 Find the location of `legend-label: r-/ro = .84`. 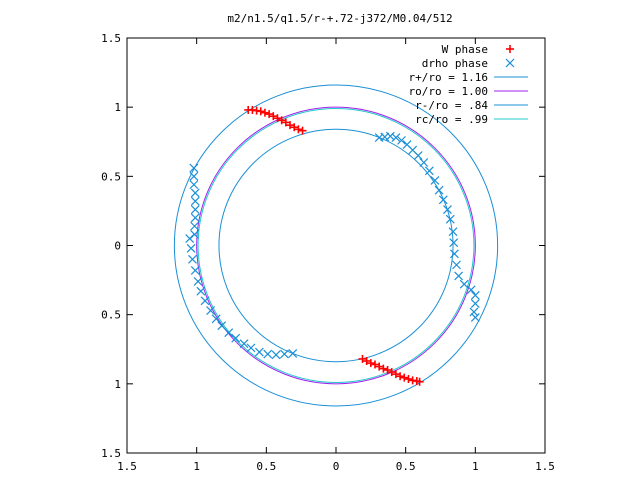

legend-label: r-/ro = .84 is located at coordinates (451, 105).